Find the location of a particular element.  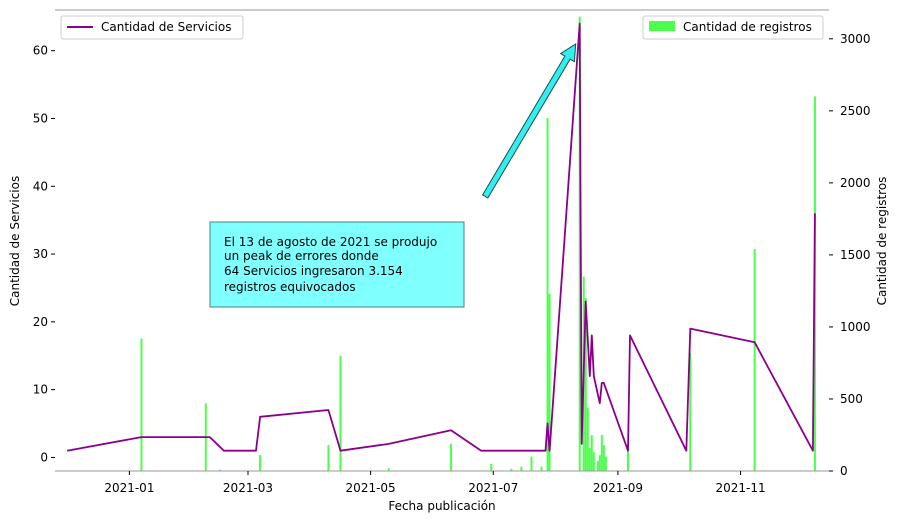

x-tick-label-4: 2021-09 is located at coordinates (618, 488).